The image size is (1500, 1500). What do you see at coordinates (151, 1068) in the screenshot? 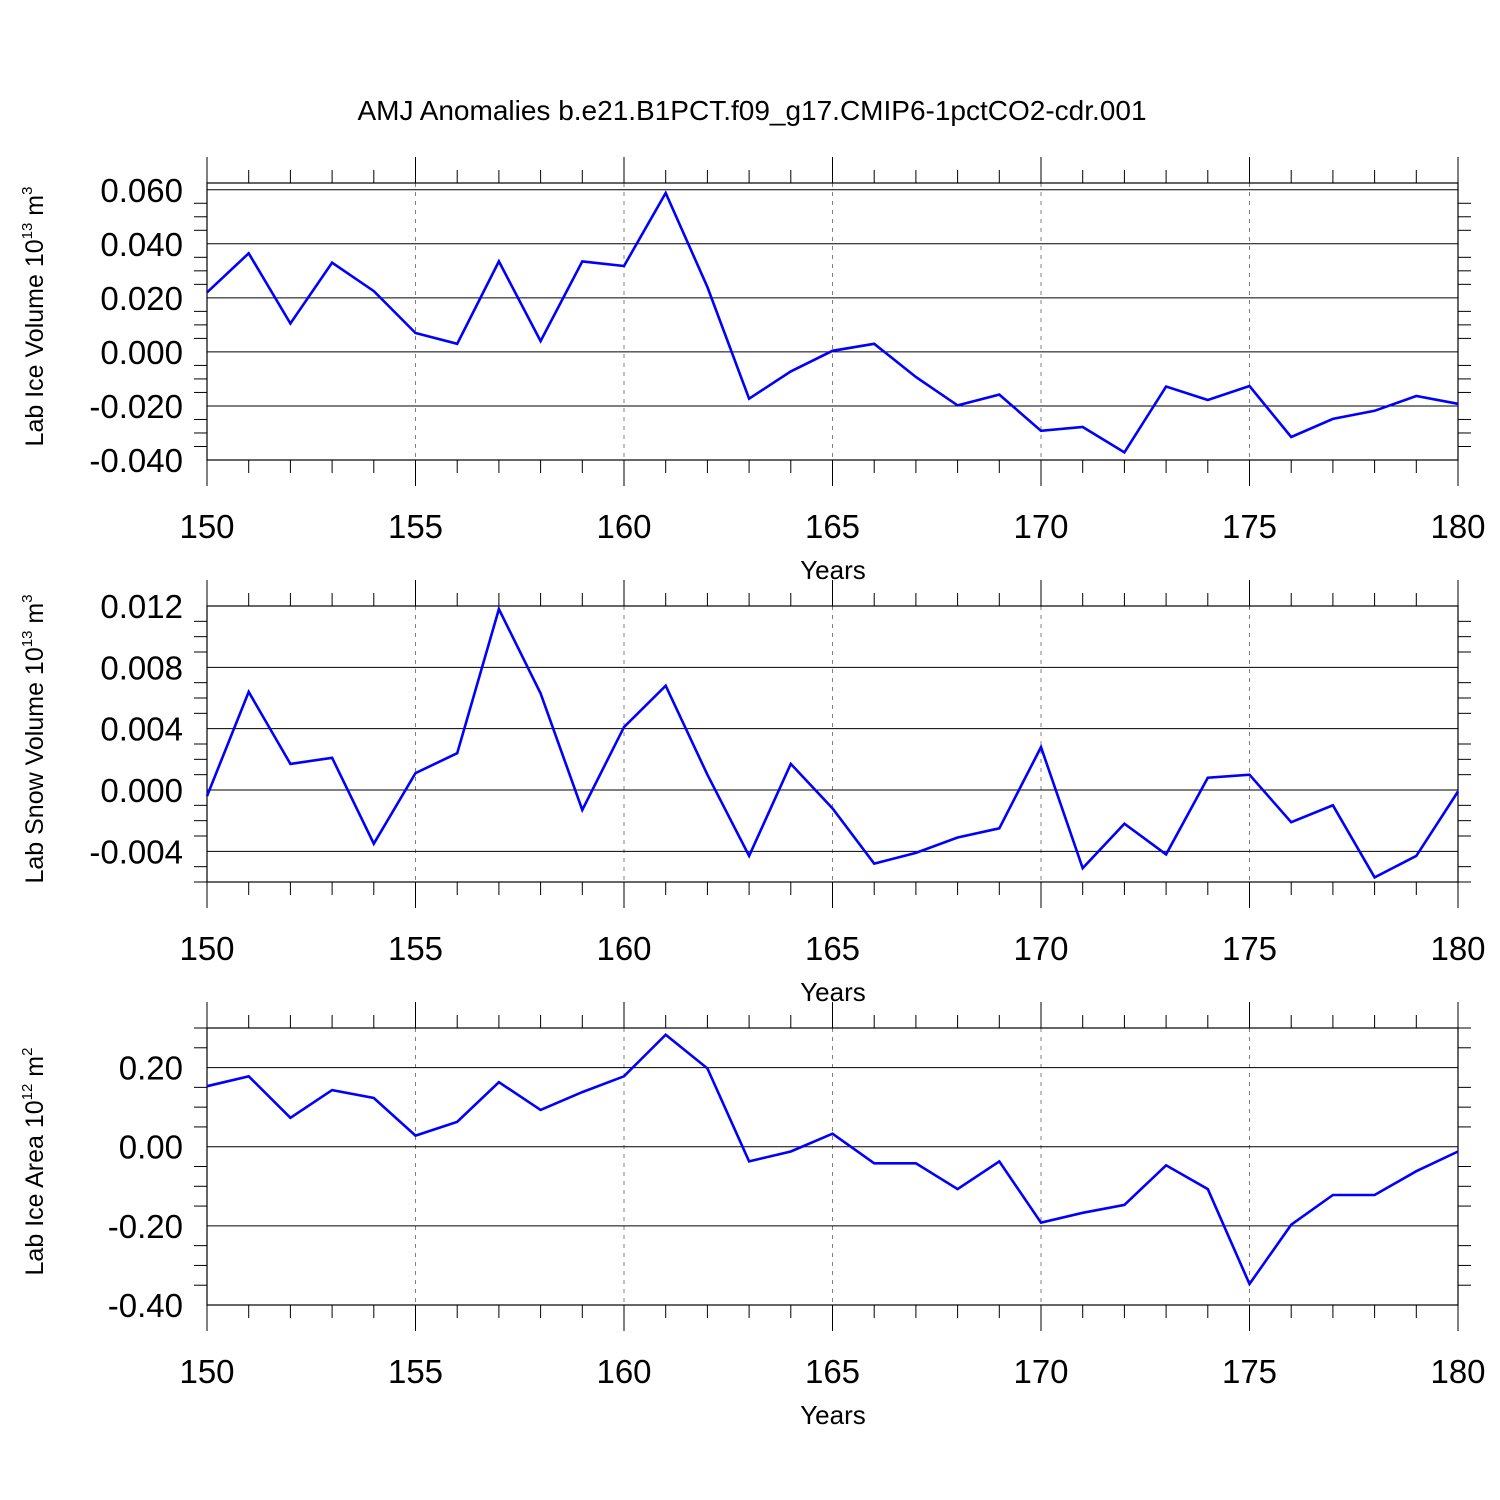
I see `y-tick-label: 0.20` at bounding box center [151, 1068].